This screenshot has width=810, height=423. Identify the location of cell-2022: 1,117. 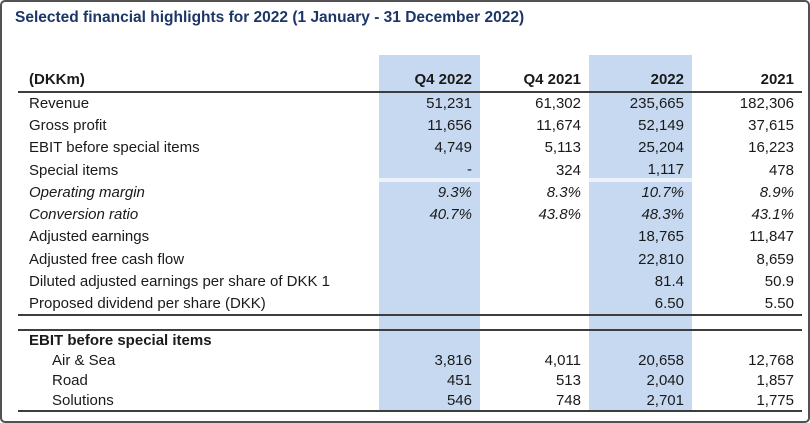
(640, 170).